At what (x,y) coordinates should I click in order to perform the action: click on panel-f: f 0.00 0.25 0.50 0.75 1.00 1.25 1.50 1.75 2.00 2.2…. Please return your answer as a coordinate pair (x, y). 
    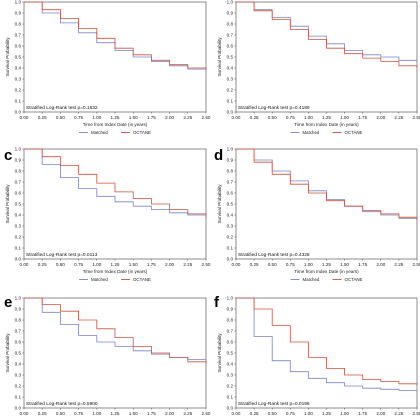
    Looking at the image, I should click on (317, 355).